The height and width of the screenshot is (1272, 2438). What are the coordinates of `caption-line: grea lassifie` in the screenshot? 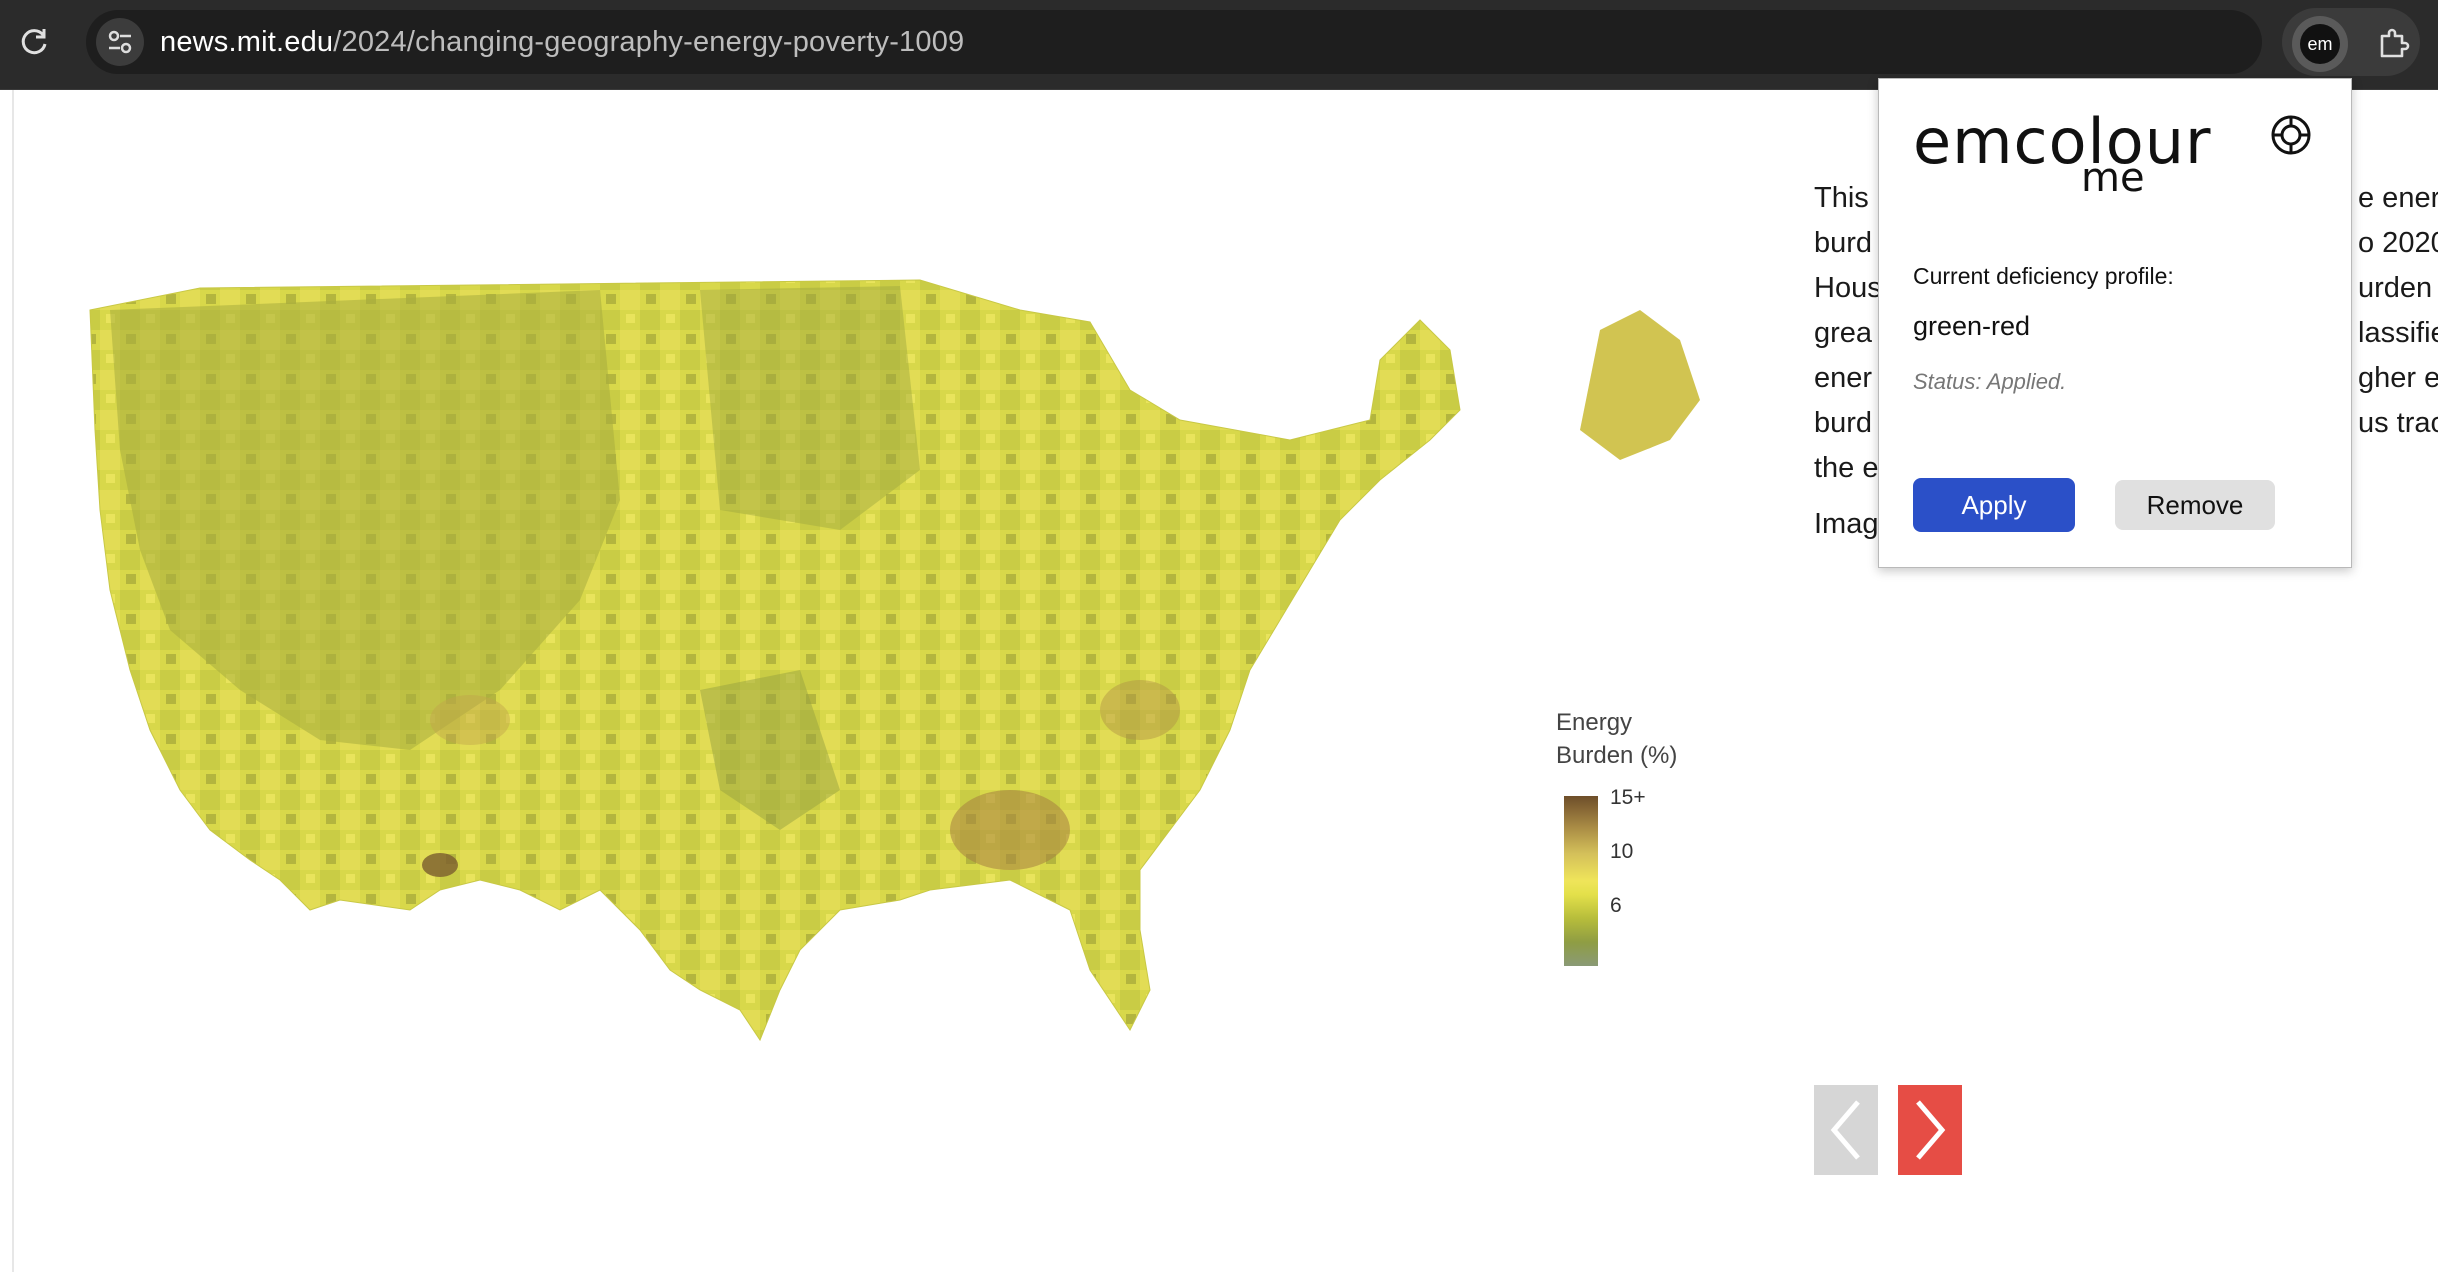 It's located at (2126, 333).